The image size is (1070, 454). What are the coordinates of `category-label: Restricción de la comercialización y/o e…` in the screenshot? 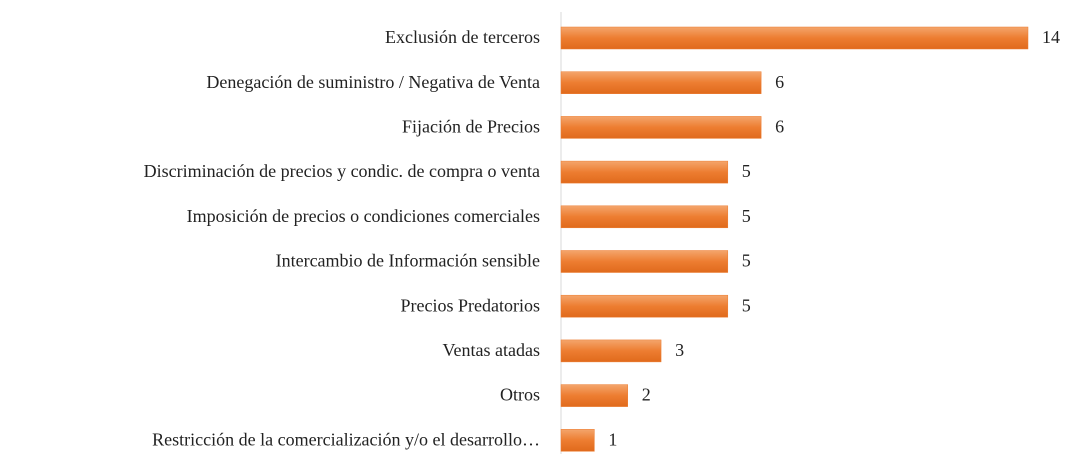 It's located at (346, 439).